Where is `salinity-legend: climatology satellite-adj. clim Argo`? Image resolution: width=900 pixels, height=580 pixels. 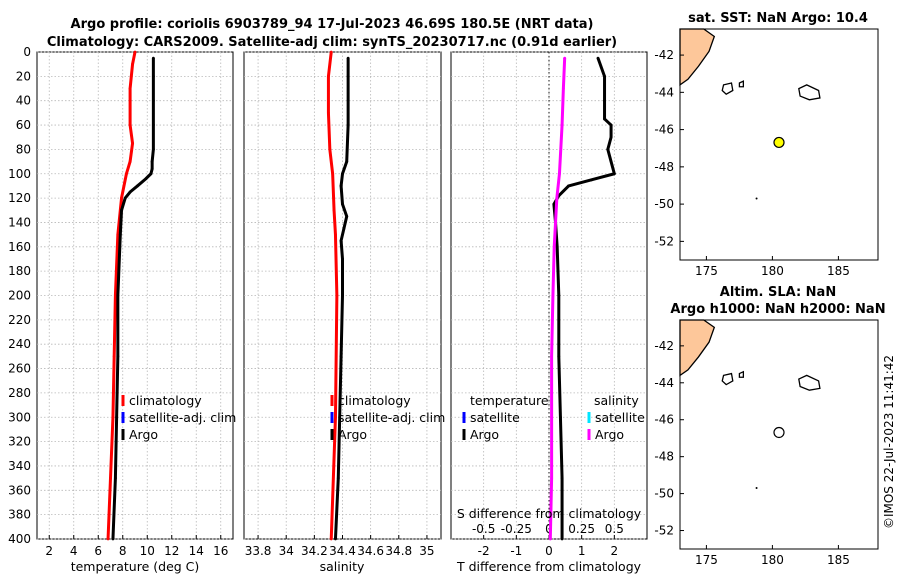 salinity-legend: climatology satellite-adj. clim Argo is located at coordinates (387, 417).